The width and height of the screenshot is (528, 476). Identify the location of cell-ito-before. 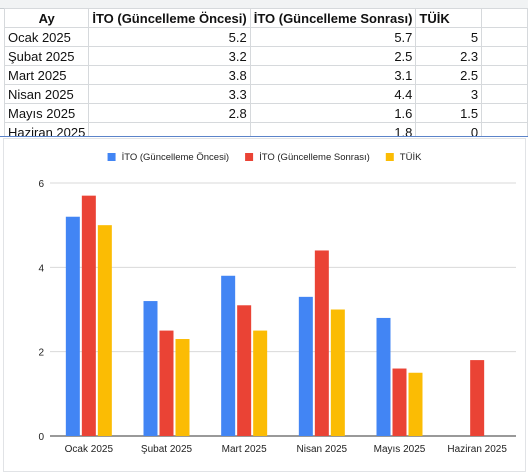
(169, 129).